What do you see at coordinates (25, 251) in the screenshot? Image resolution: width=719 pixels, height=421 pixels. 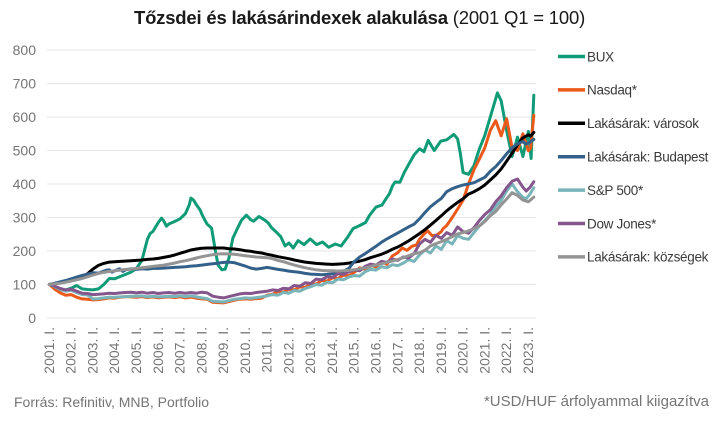 I see `svg-text: 200` at bounding box center [25, 251].